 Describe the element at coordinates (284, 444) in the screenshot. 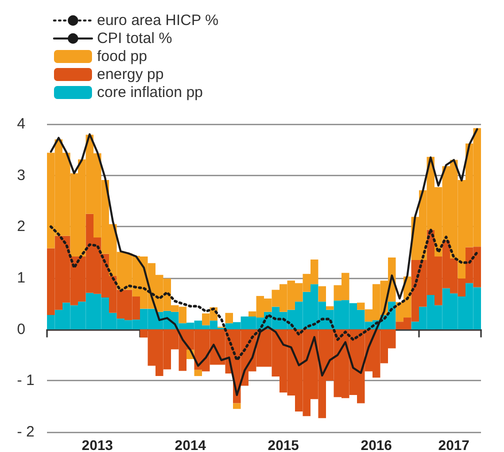

I see `x-tick-label: 2015` at that location.